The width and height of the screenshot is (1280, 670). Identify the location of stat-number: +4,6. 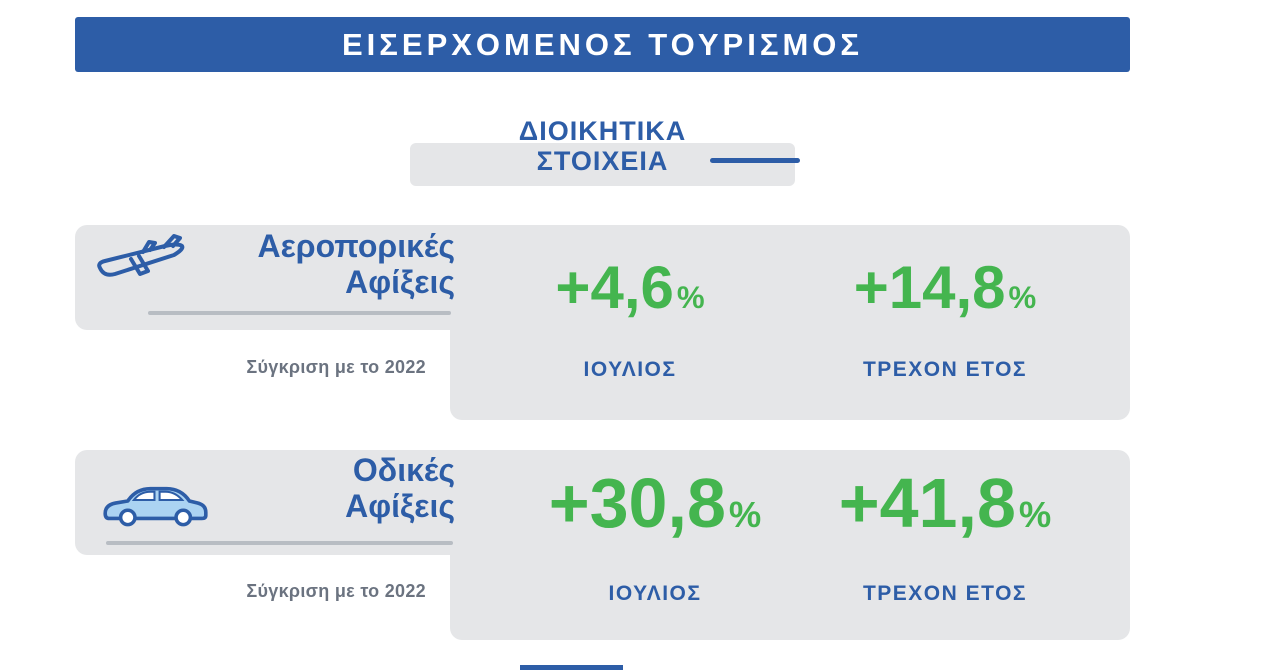
(614, 287).